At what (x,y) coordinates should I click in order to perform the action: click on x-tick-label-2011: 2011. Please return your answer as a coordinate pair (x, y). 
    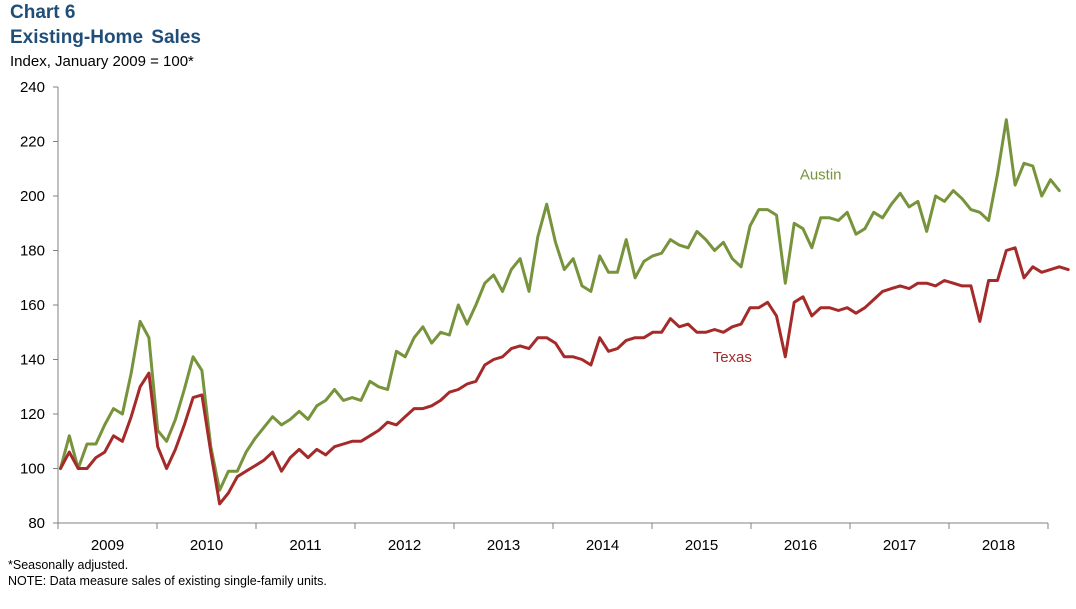
    Looking at the image, I should click on (305, 545).